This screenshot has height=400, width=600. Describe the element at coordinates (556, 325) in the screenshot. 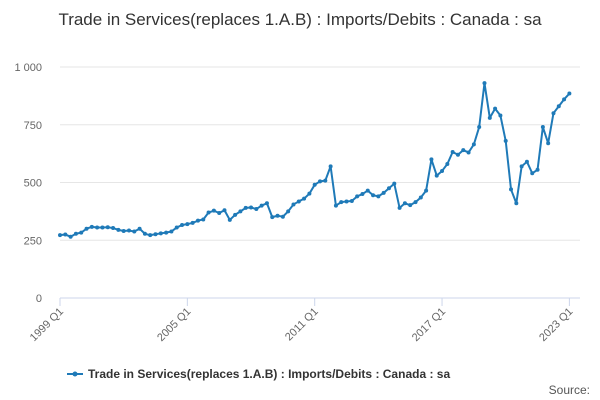

I see `x-tick-label: 2023 Q1` at that location.